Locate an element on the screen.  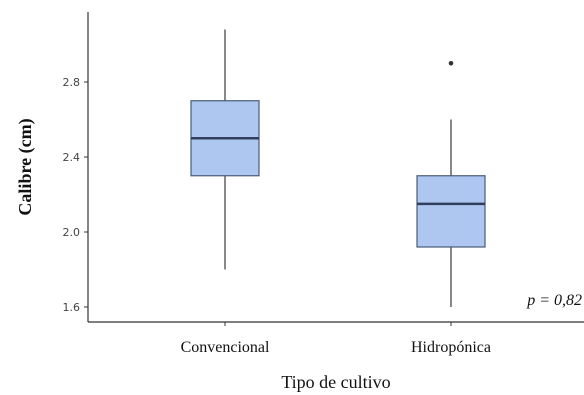
y-tick-label: 2.8 is located at coordinates (72, 82).